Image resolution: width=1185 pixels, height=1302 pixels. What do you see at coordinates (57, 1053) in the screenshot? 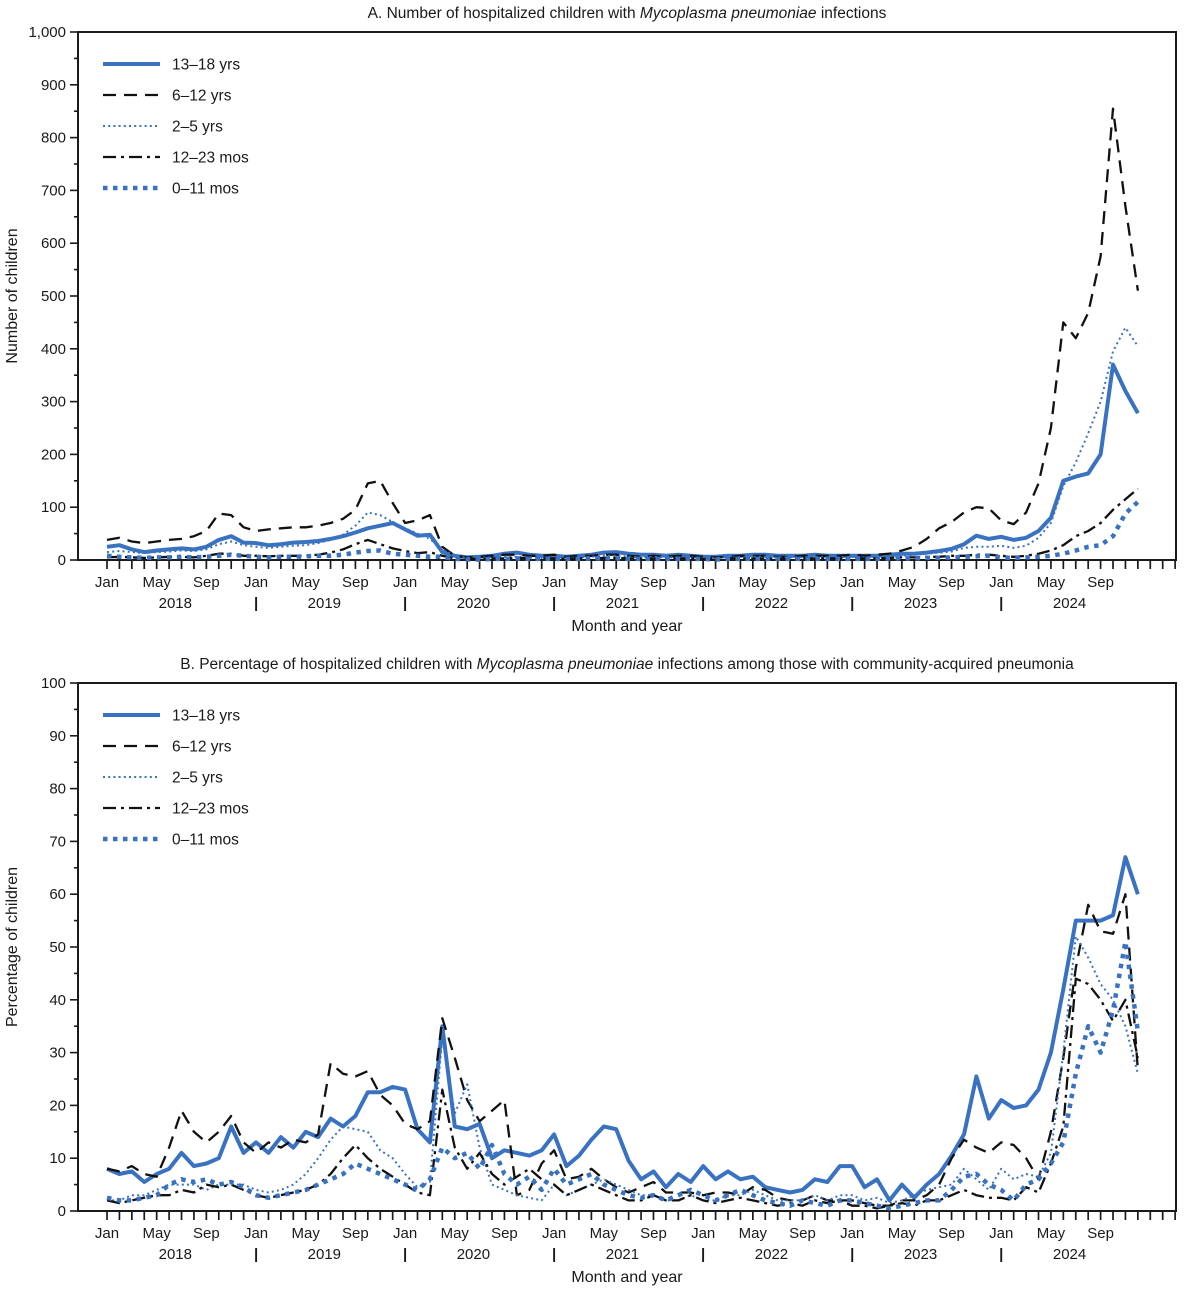
I see `y-tick-label: 30` at bounding box center [57, 1053].